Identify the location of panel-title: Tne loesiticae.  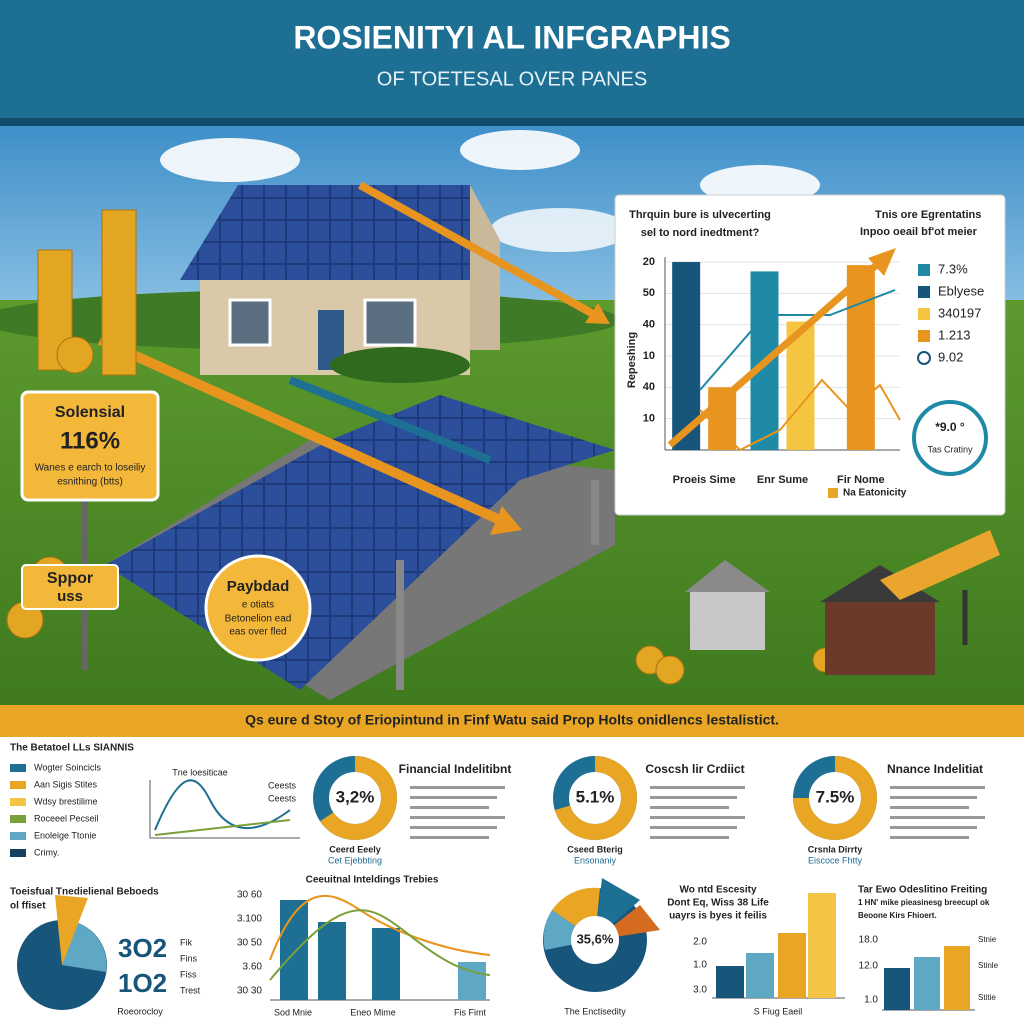
(200, 772).